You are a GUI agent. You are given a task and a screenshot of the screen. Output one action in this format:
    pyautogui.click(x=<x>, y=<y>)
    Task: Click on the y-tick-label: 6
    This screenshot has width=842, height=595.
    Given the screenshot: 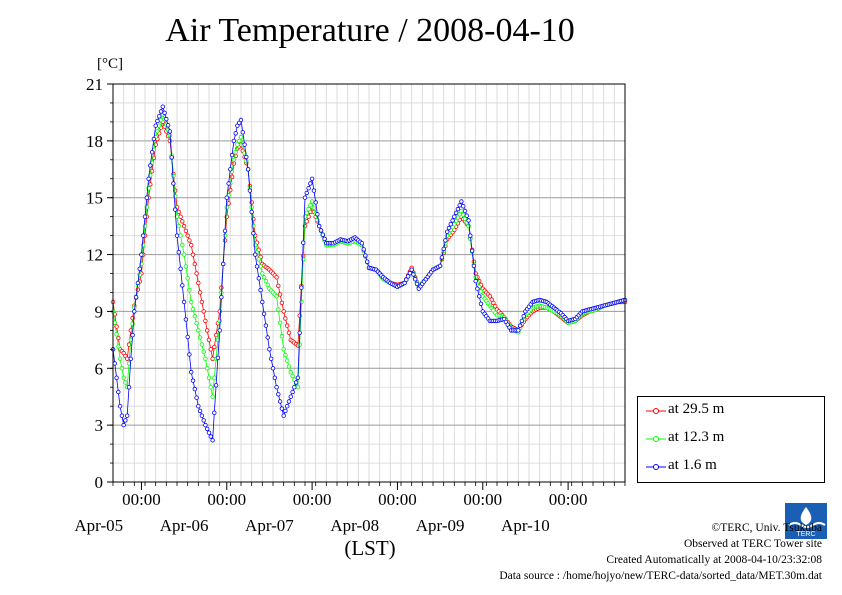 What is the action you would take?
    pyautogui.click(x=99, y=368)
    